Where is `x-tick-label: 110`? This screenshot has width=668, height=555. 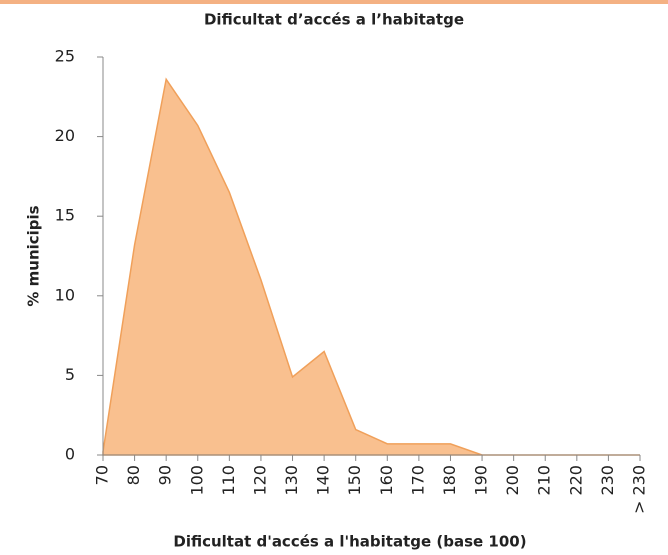
x-tick-label: 110 is located at coordinates (228, 480).